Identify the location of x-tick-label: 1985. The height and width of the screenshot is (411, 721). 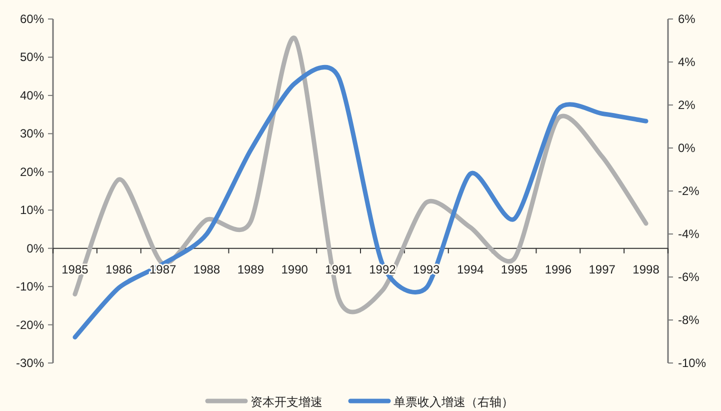
(75, 269).